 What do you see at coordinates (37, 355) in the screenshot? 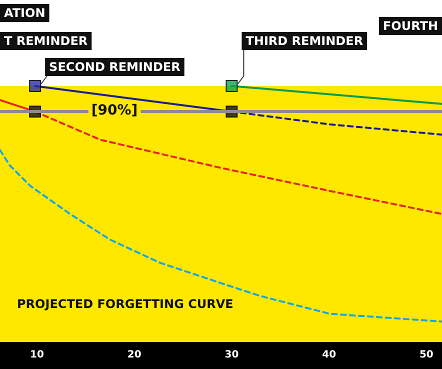
I see `x-tick-label: 10` at bounding box center [37, 355].